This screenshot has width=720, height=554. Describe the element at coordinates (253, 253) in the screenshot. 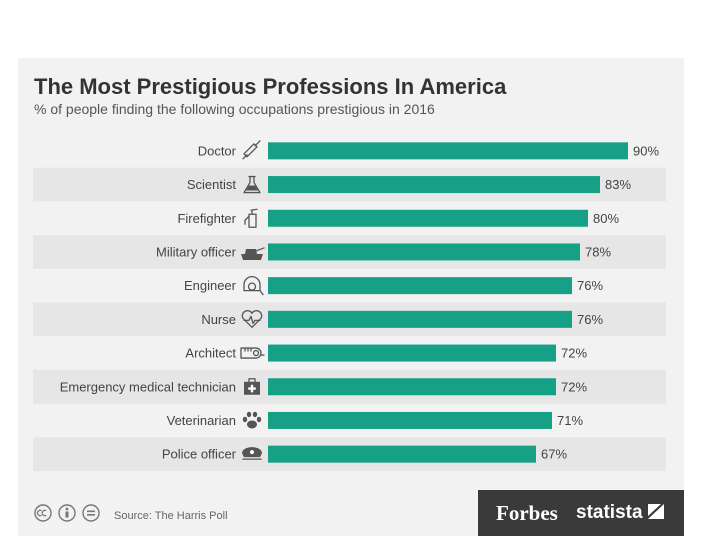

I see `tank-icon` at that location.